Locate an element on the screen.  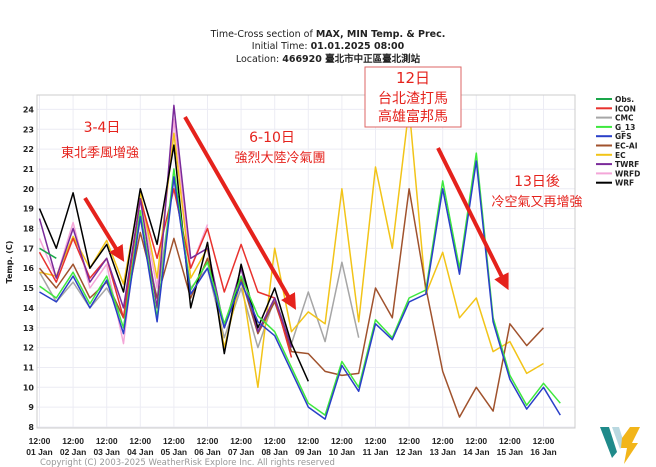
series-line-wrfd is located at coordinates (123, 231).